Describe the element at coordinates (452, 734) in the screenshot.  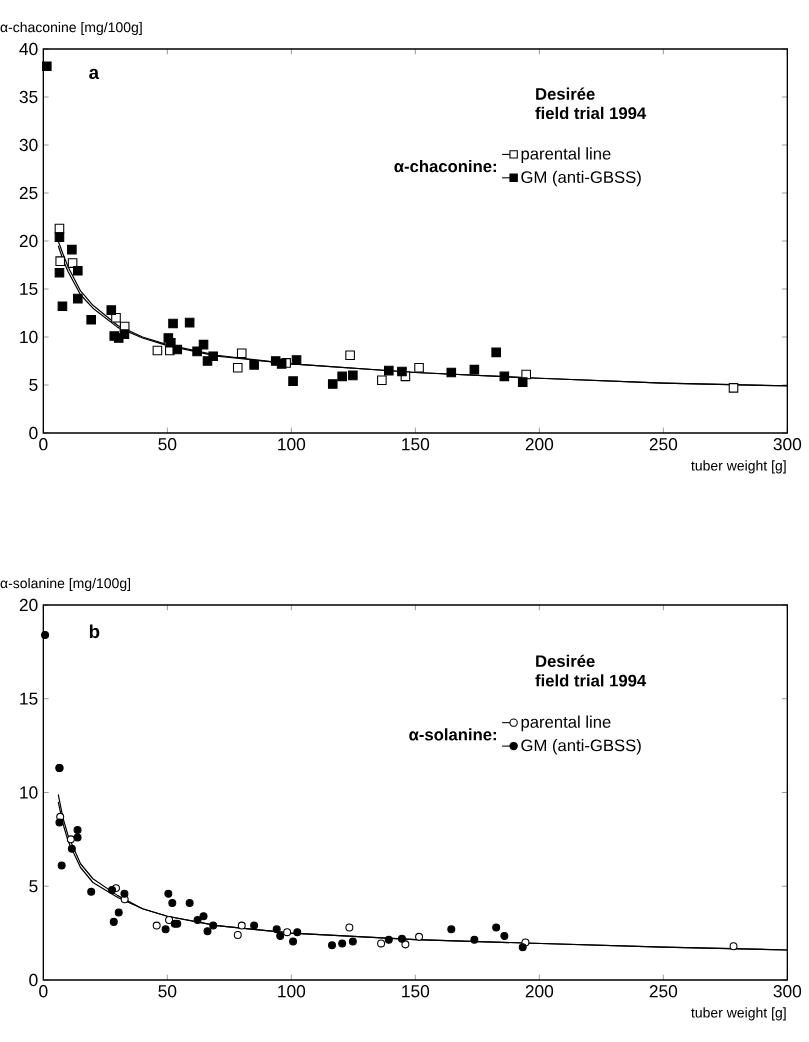
I see `legend-title: α-solanine:` at that location.